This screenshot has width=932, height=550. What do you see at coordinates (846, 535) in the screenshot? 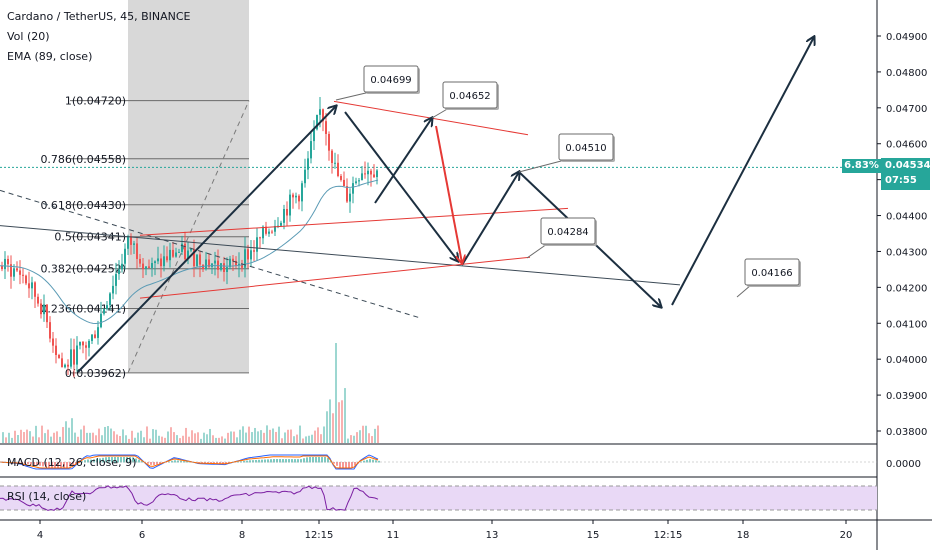
I see `time-axis-label: 20` at bounding box center [846, 535].